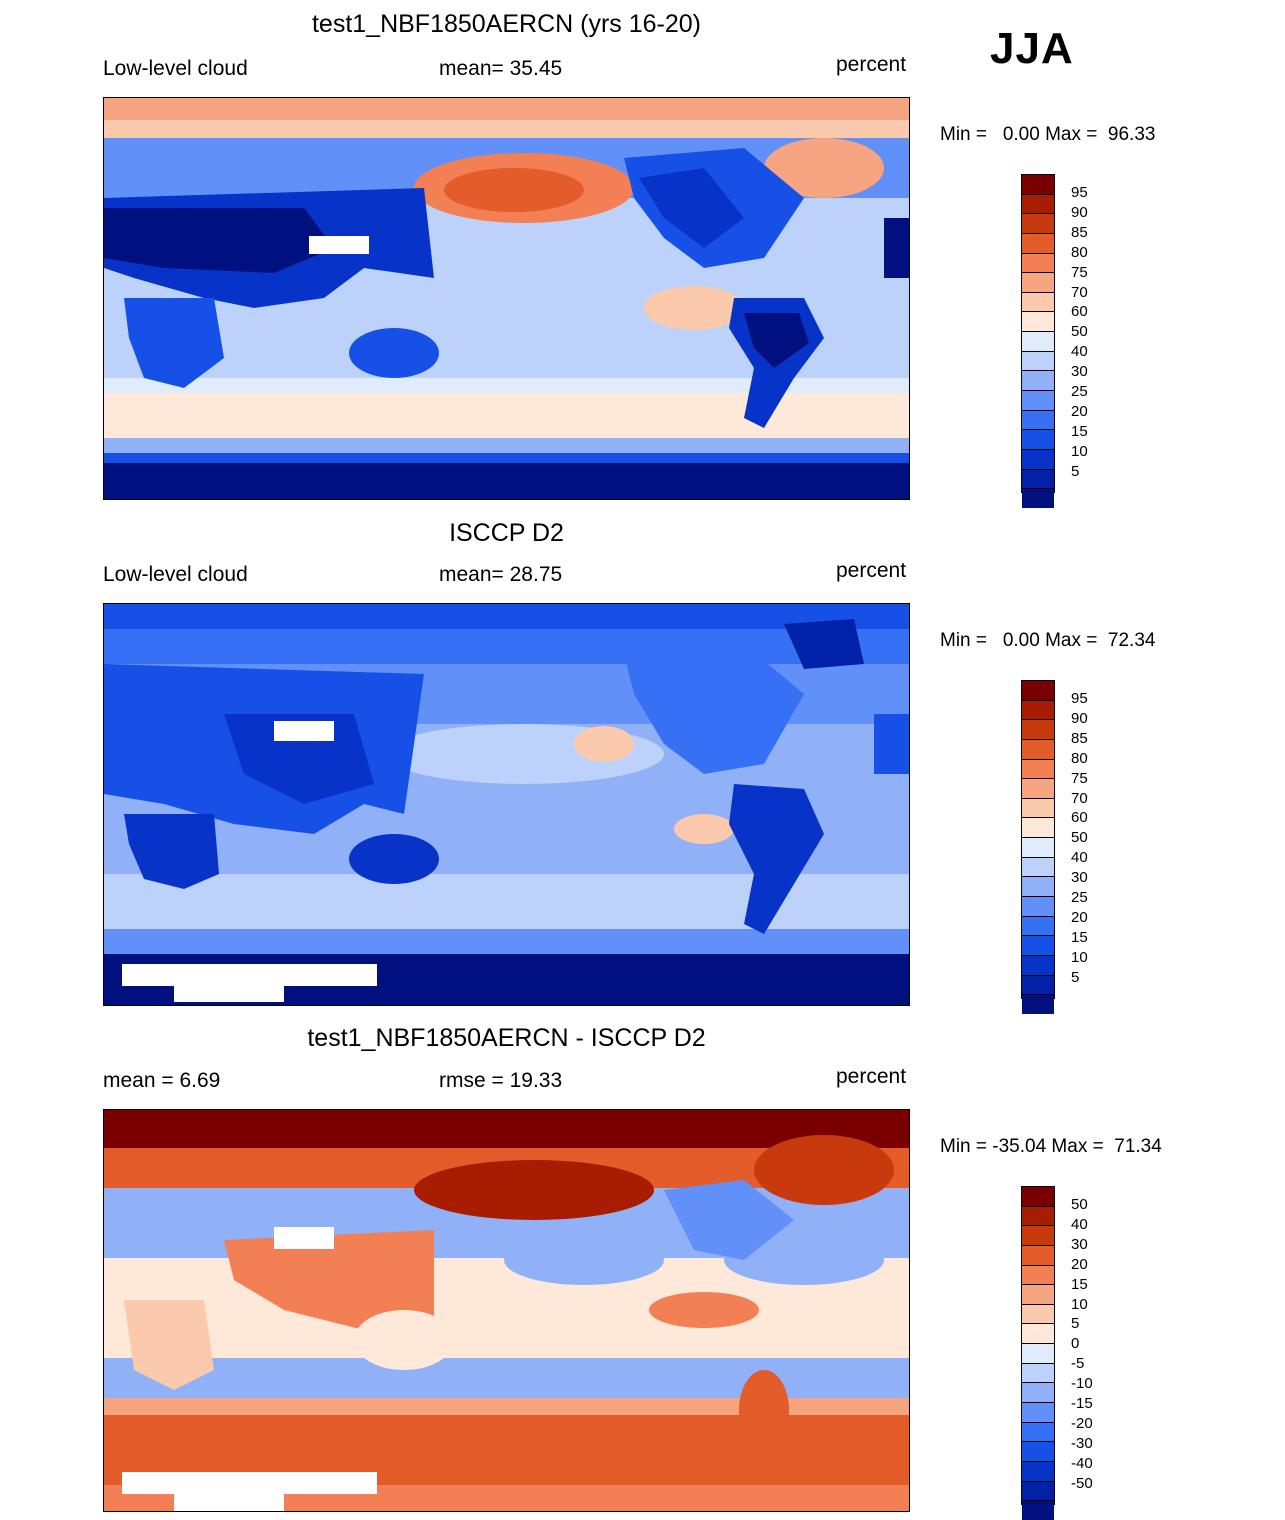  What do you see at coordinates (1082, 1403) in the screenshot?
I see `colorbar-tick-label: -15` at bounding box center [1082, 1403].